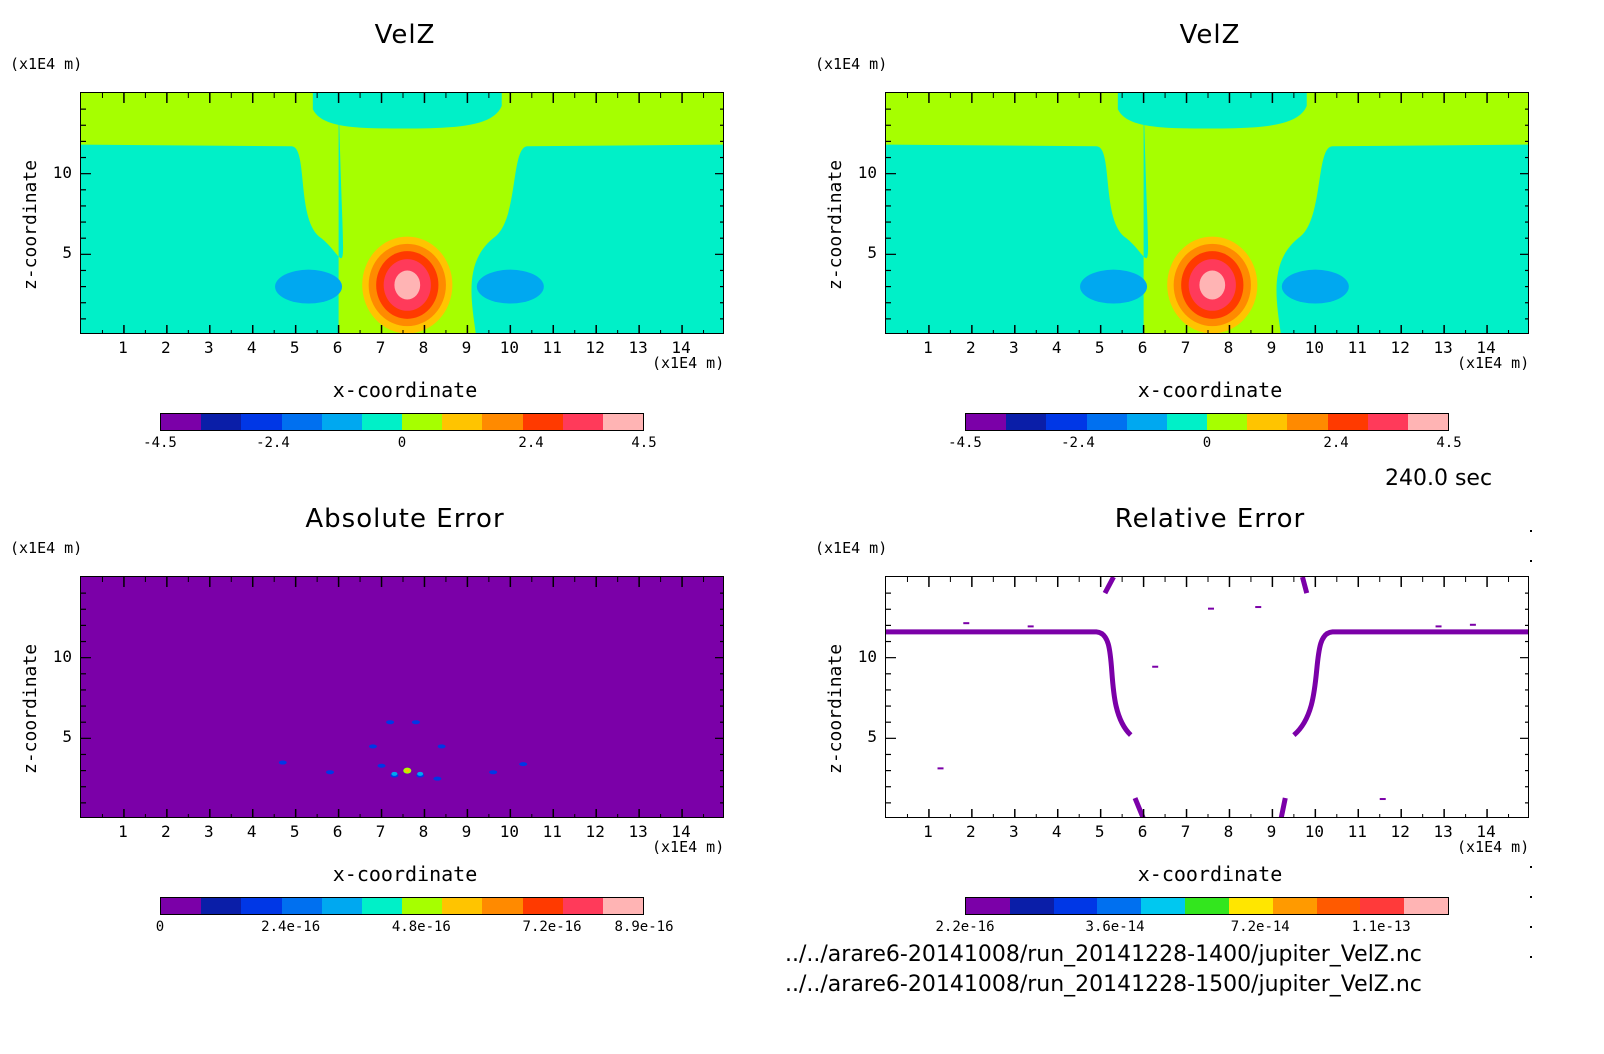 Image resolution: width=1604 pixels, height=1054 pixels. I want to click on colorbar-label: 1.1e-13, so click(1381, 927).